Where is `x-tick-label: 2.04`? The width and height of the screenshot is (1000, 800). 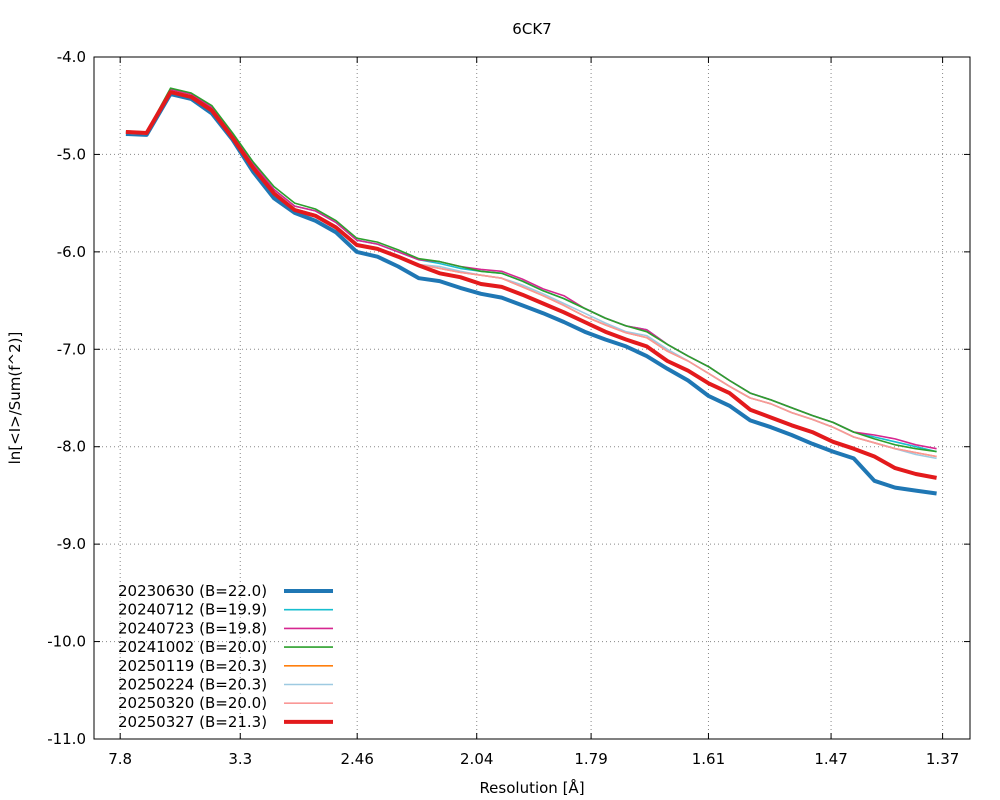
x-tick-label: 2.04 is located at coordinates (476, 759).